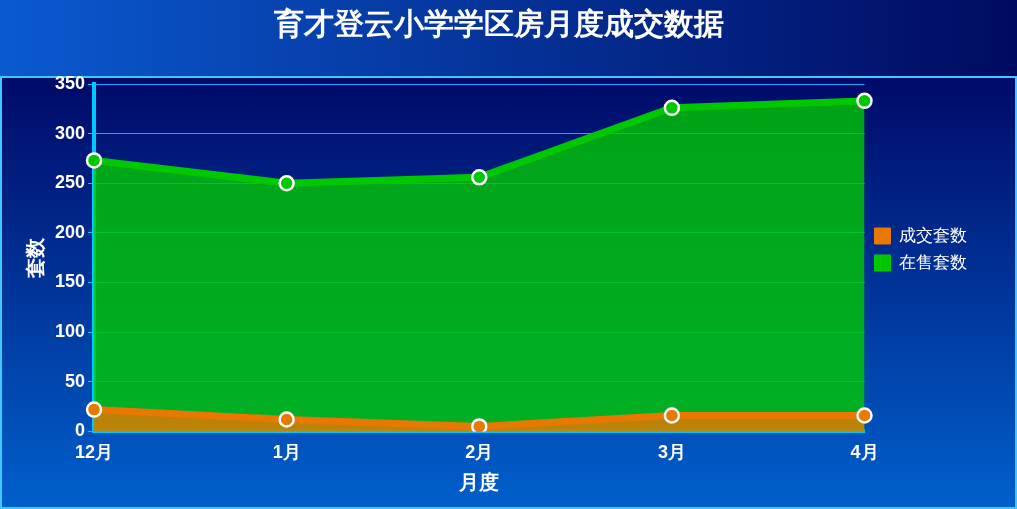  What do you see at coordinates (70, 281) in the screenshot?
I see `y-tick-label: 150` at bounding box center [70, 281].